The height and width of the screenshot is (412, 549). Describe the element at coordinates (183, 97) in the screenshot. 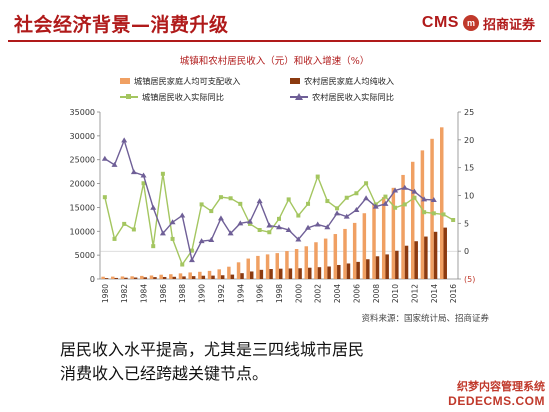

I see `legend-label-urban-growth: 城镇居民收入实际同比` at that location.